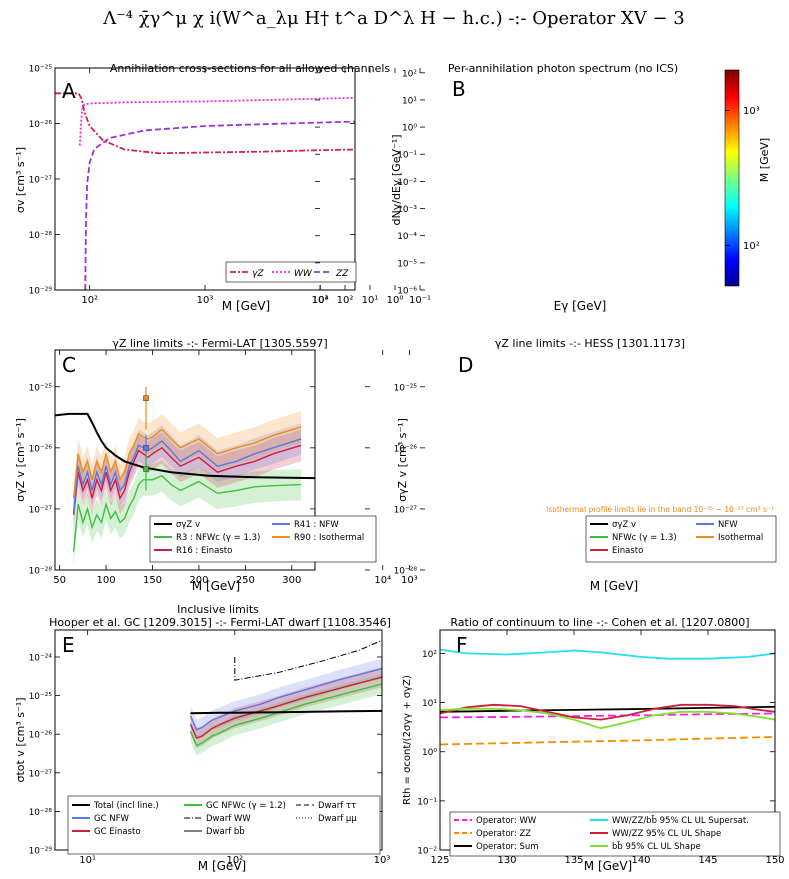  Describe the element at coordinates (506, 860) in the screenshot. I see `x-tick-label: 130` at that location.